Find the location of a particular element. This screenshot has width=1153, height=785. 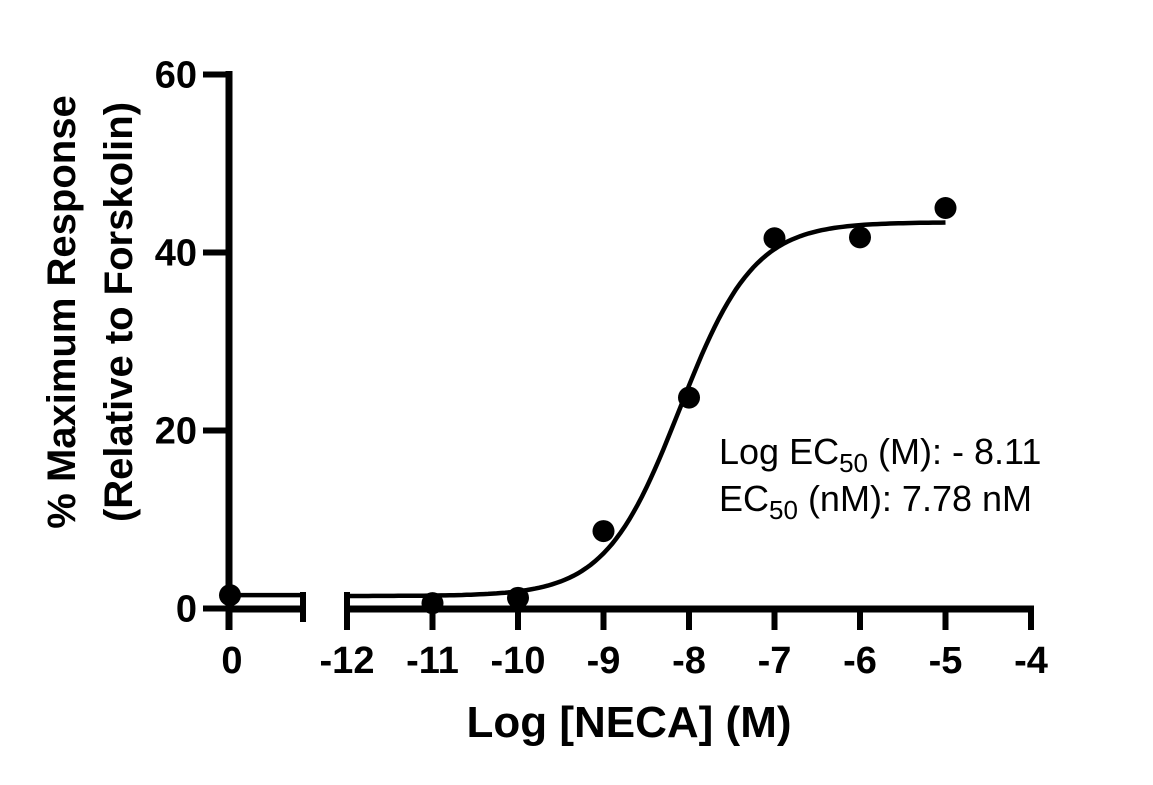

data-point-basal is located at coordinates (230, 595).